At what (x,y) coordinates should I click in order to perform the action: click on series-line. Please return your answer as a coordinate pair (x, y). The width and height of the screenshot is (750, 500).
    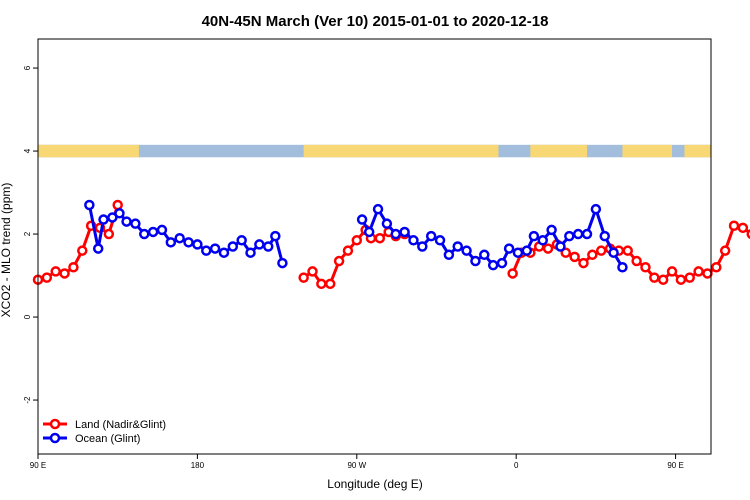
    Looking at the image, I should click on (78, 243).